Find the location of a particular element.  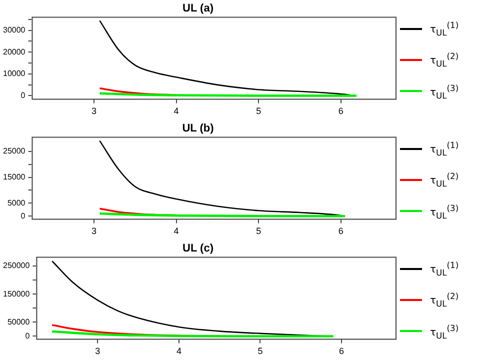

y-tick-label: 15000 is located at coordinates (14, 177).